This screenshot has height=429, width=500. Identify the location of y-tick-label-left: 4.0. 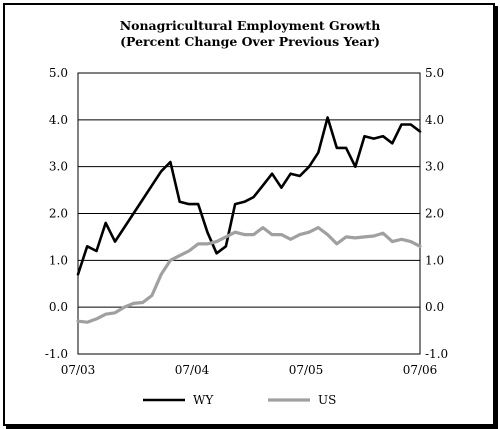
(58, 120).